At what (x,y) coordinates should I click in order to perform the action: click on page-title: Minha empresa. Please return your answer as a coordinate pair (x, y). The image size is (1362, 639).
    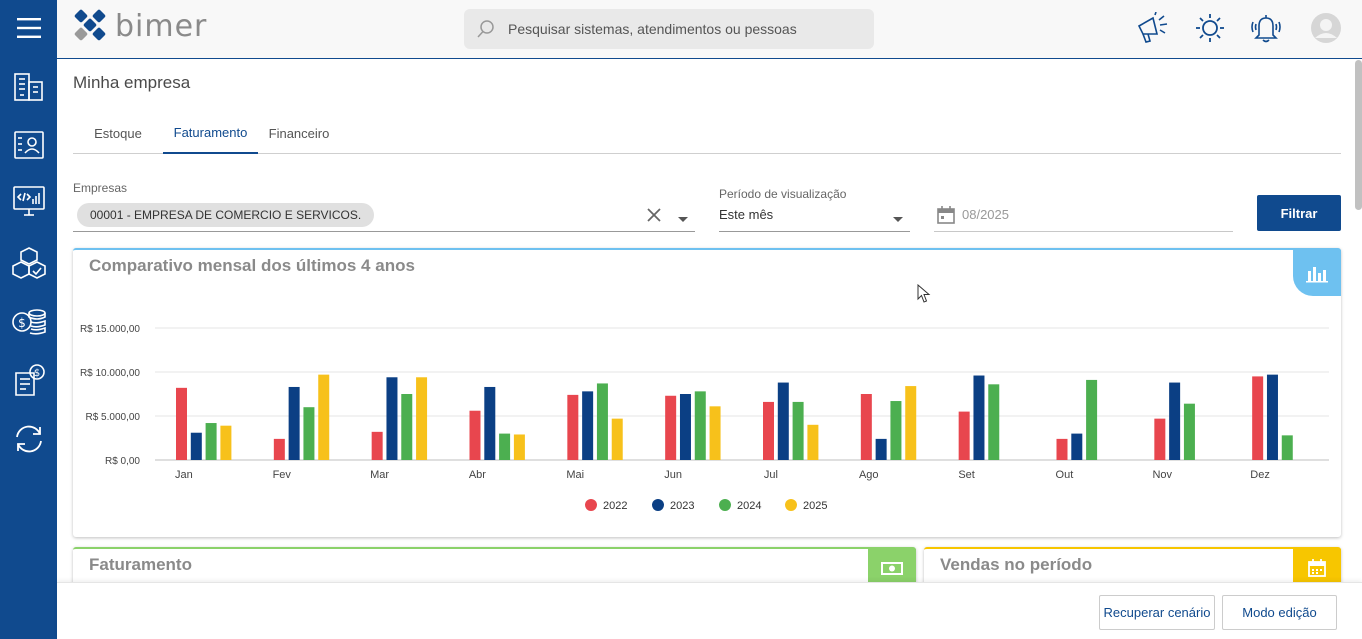
    Looking at the image, I should click on (132, 82).